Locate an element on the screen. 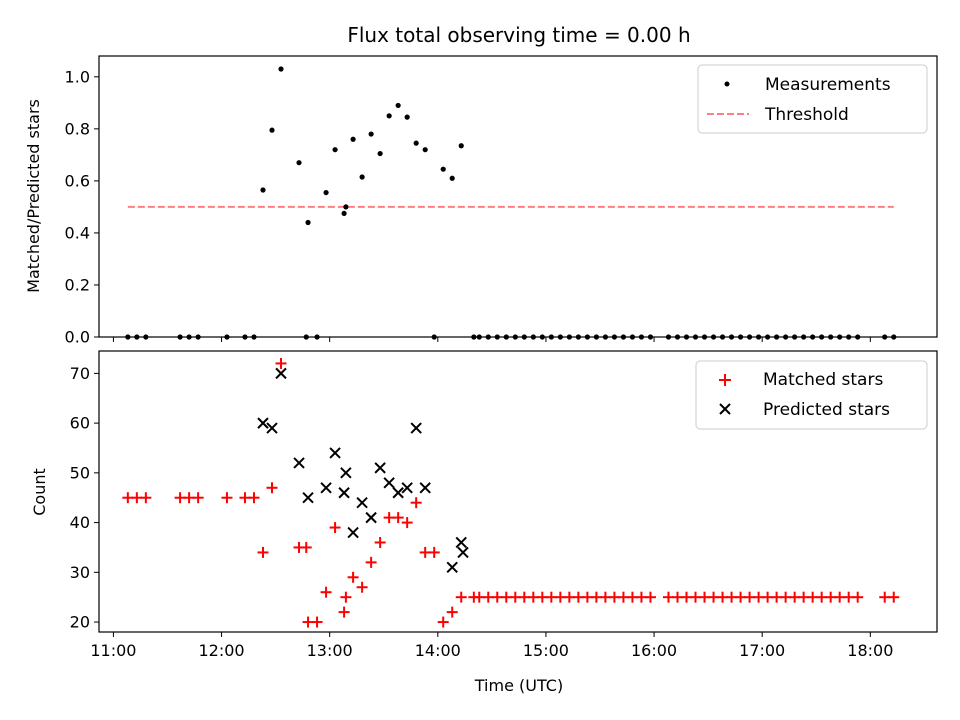  legend-threshold-label: Threshold is located at coordinates (806, 115).